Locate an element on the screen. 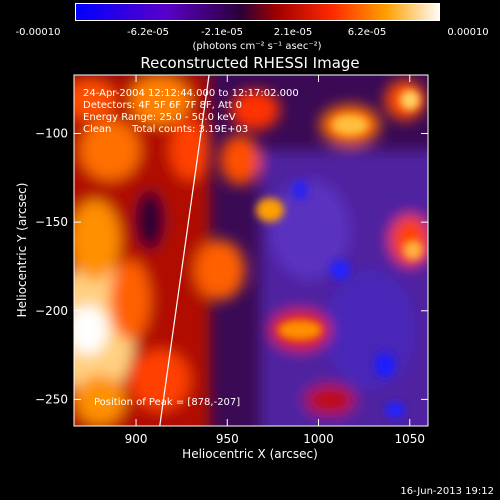 The image size is (500, 500). y-tick-label: −200 is located at coordinates (51, 311).